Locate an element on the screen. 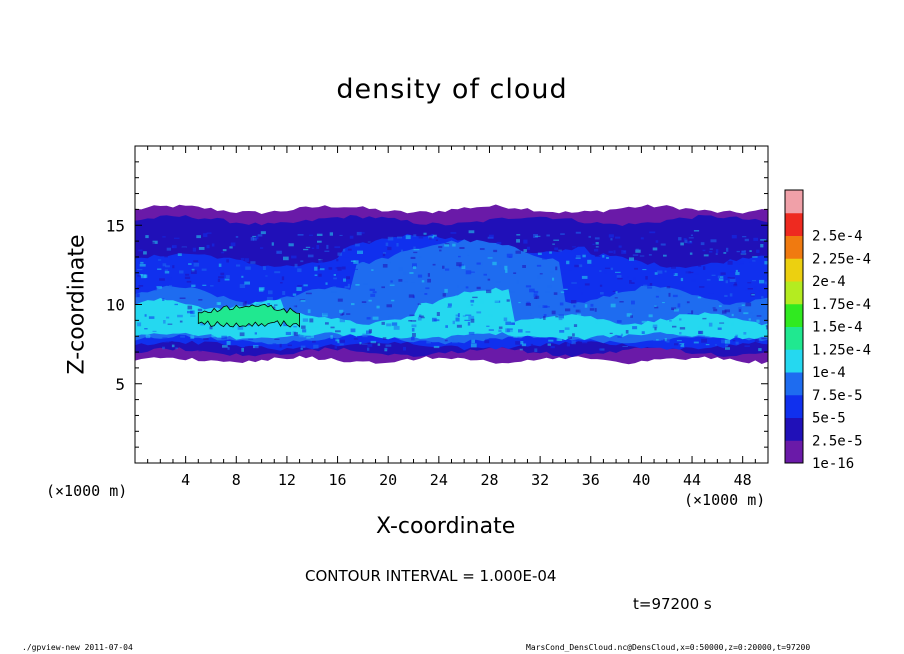 The width and height of the screenshot is (904, 654). colorbar-tick-label: 1.5e-4 is located at coordinates (837, 328).